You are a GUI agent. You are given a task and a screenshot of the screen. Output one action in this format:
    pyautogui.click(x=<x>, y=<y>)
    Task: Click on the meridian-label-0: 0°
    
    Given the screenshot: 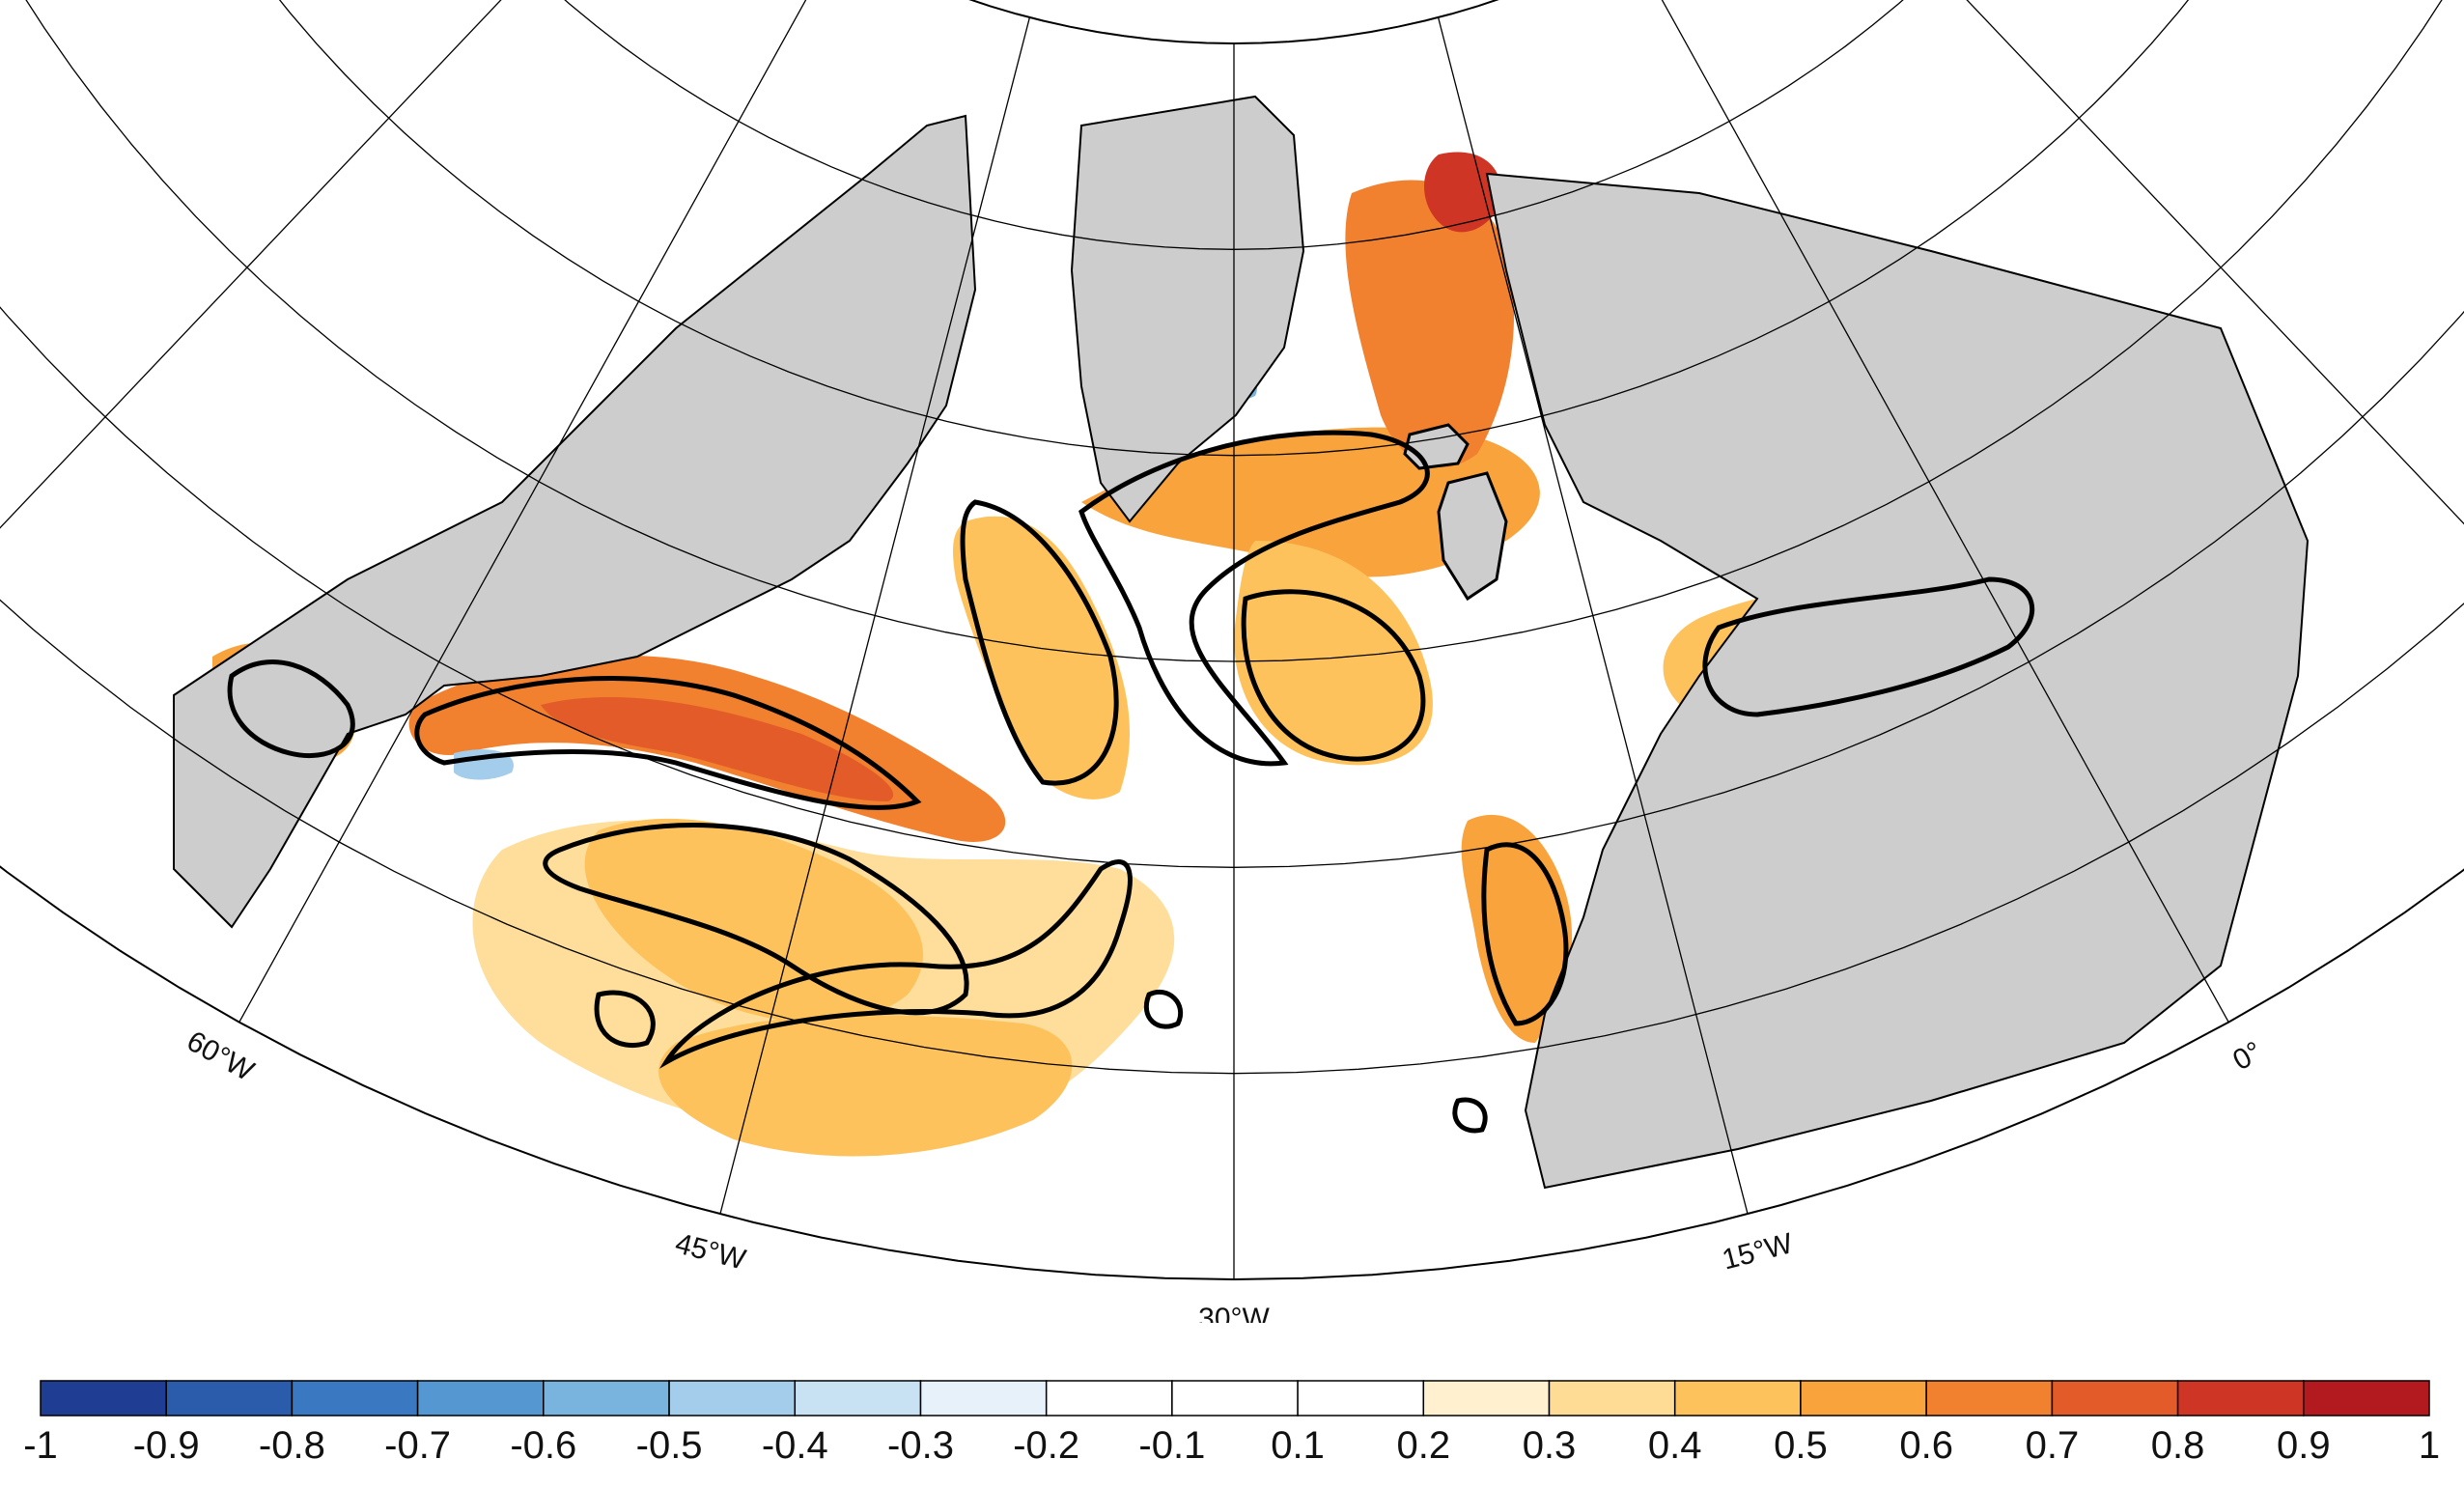 What is the action you would take?
    pyautogui.click(x=2247, y=1057)
    